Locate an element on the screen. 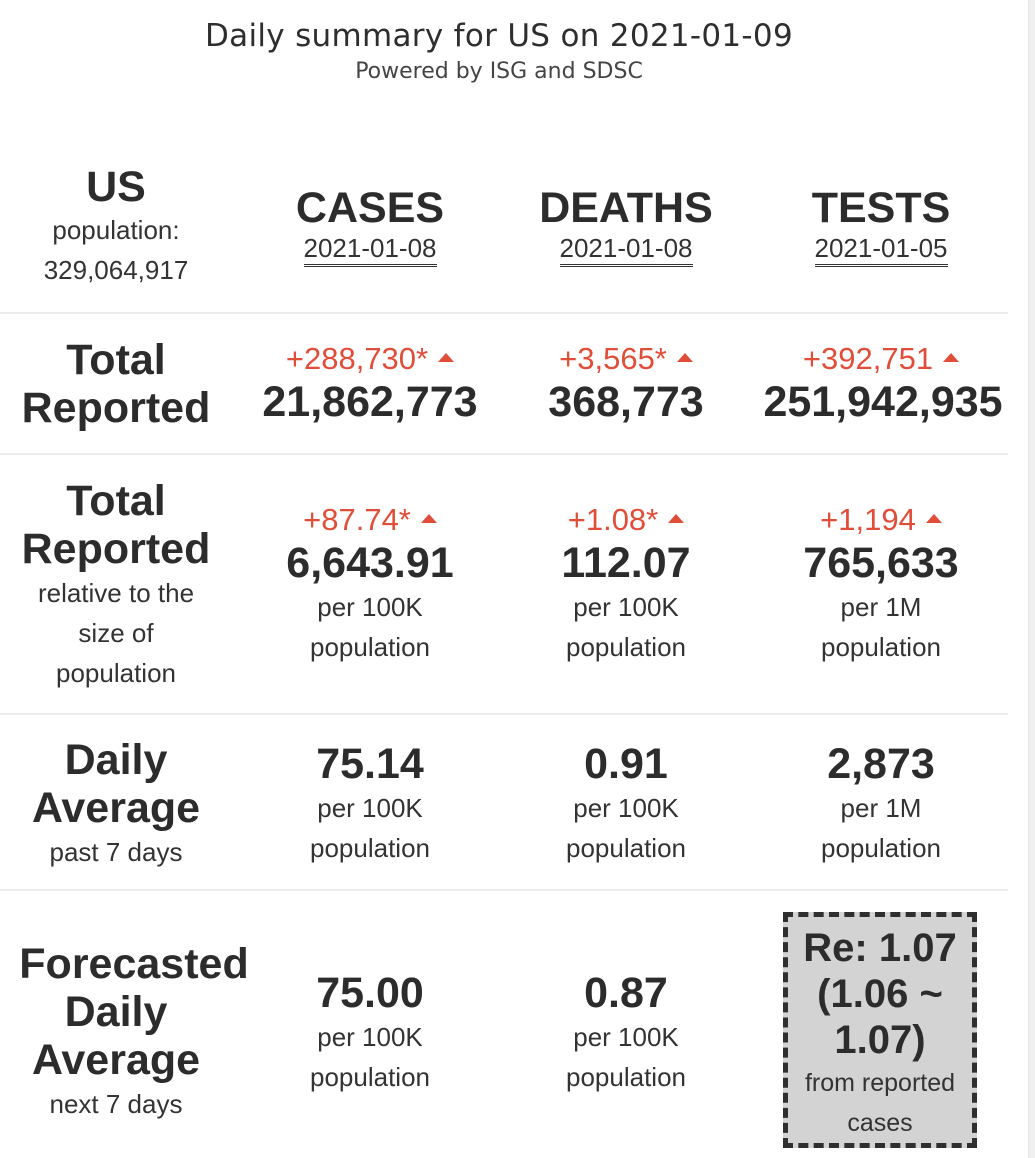  row-head-daily-average: Daily Average past 7 days is located at coordinates (116, 804).